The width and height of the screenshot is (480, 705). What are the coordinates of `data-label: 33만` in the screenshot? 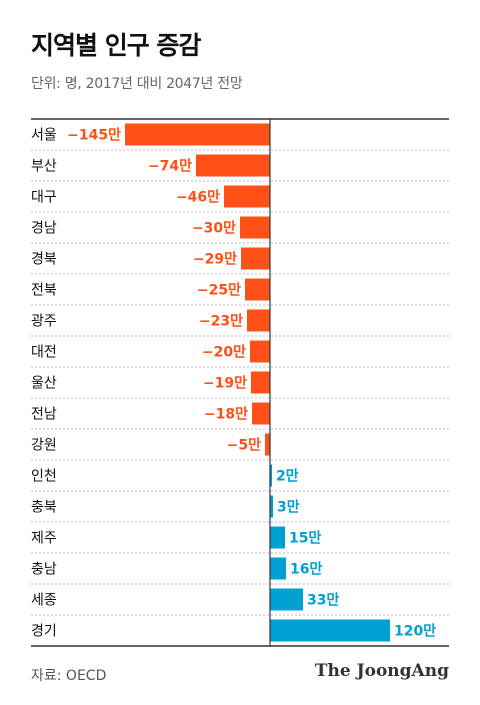 It's located at (323, 601).